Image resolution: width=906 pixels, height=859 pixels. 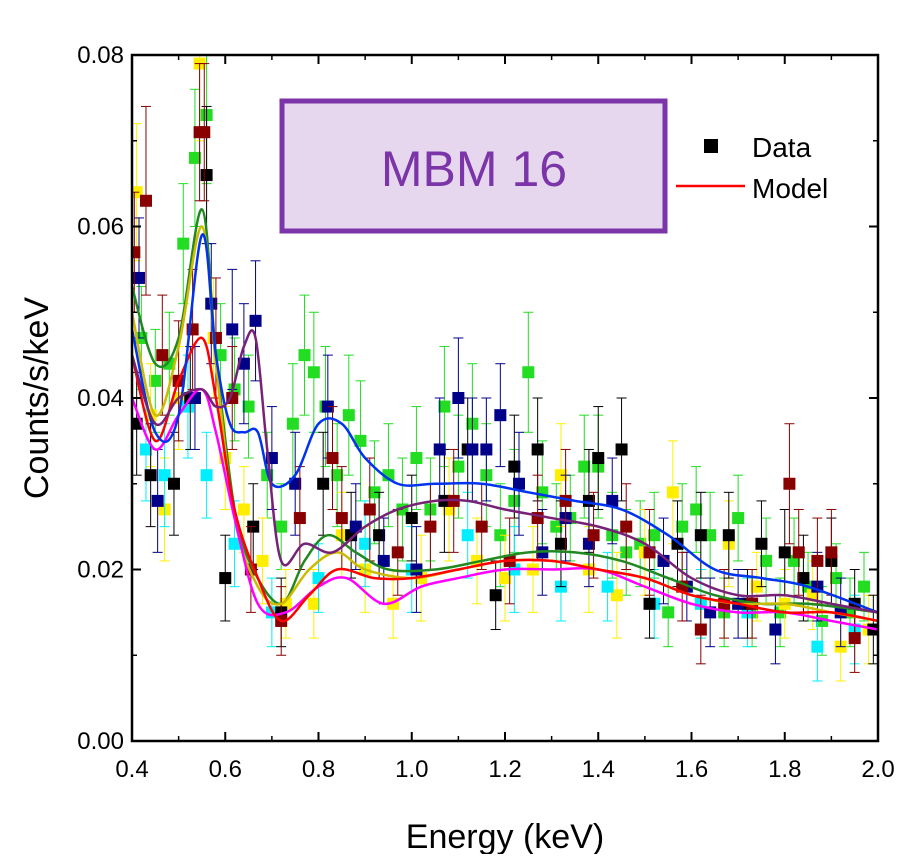 What do you see at coordinates (784, 769) in the screenshot?
I see `x-tick-label: 1.8` at bounding box center [784, 769].